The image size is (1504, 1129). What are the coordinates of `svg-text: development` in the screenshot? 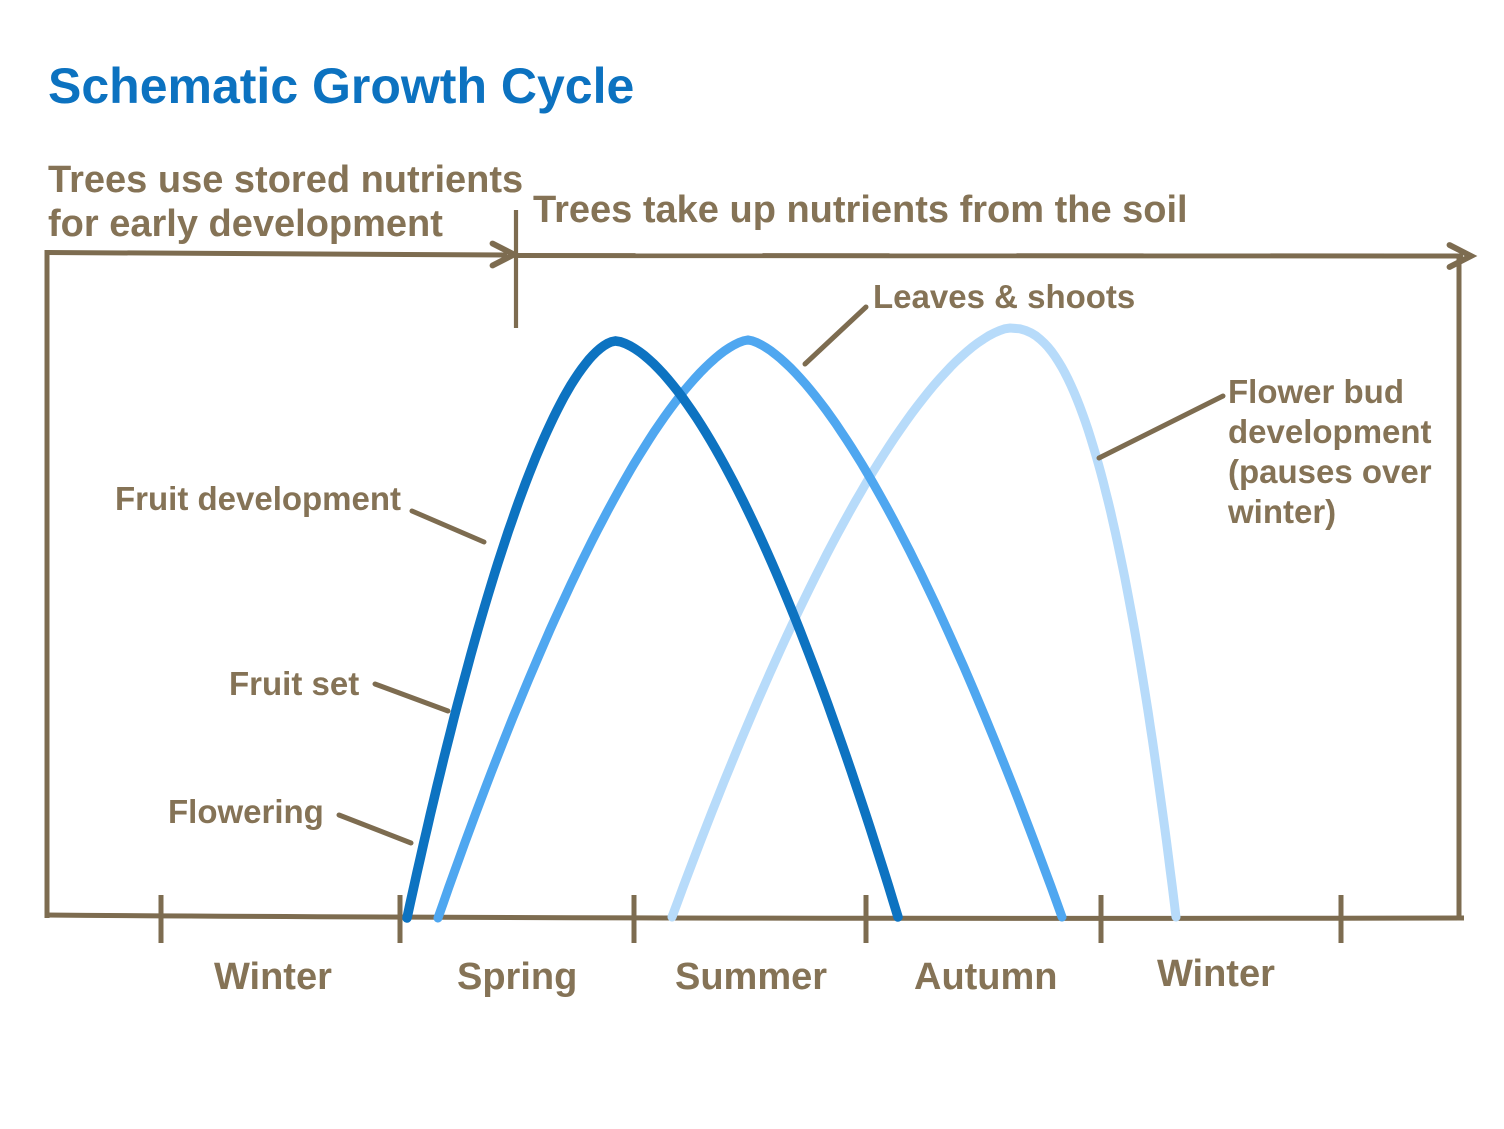 It's located at (1330, 431).